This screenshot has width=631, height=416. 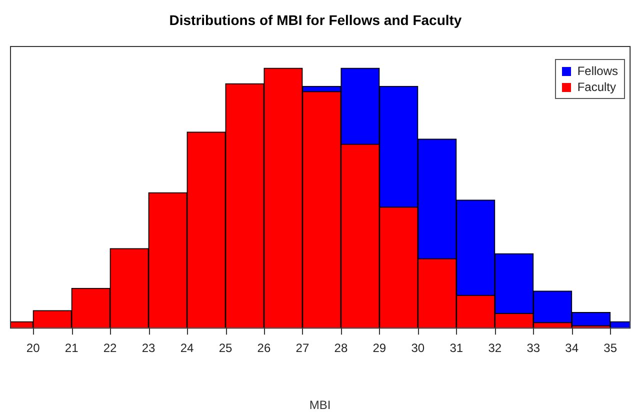 I want to click on x-tick-label: 22, so click(x=110, y=348).